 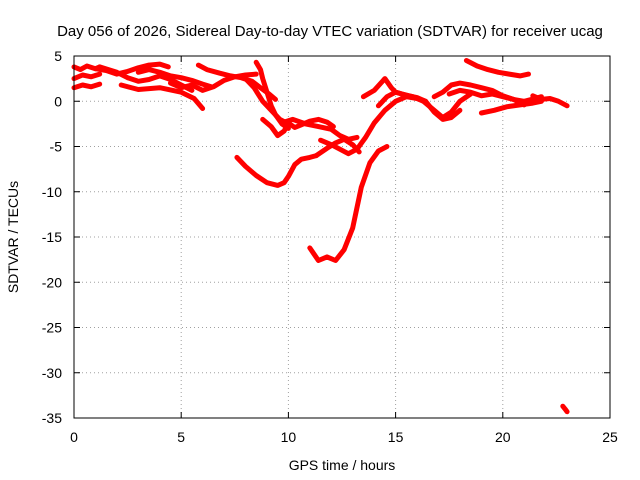 I want to click on y-tick-label: -35, so click(x=52, y=418).